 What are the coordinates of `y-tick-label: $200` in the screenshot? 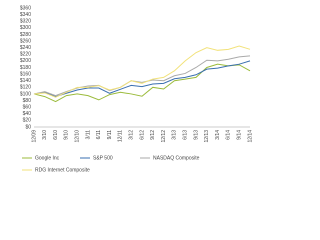 It's located at (25, 61).